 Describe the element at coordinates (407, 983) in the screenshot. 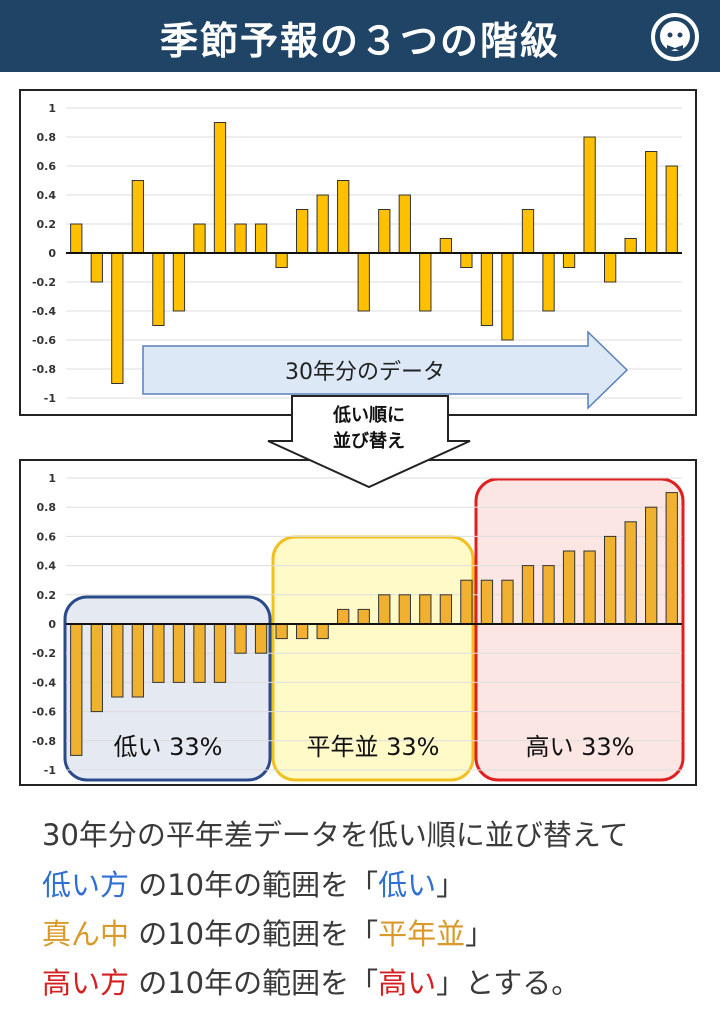

I see `high-value: 高い` at that location.